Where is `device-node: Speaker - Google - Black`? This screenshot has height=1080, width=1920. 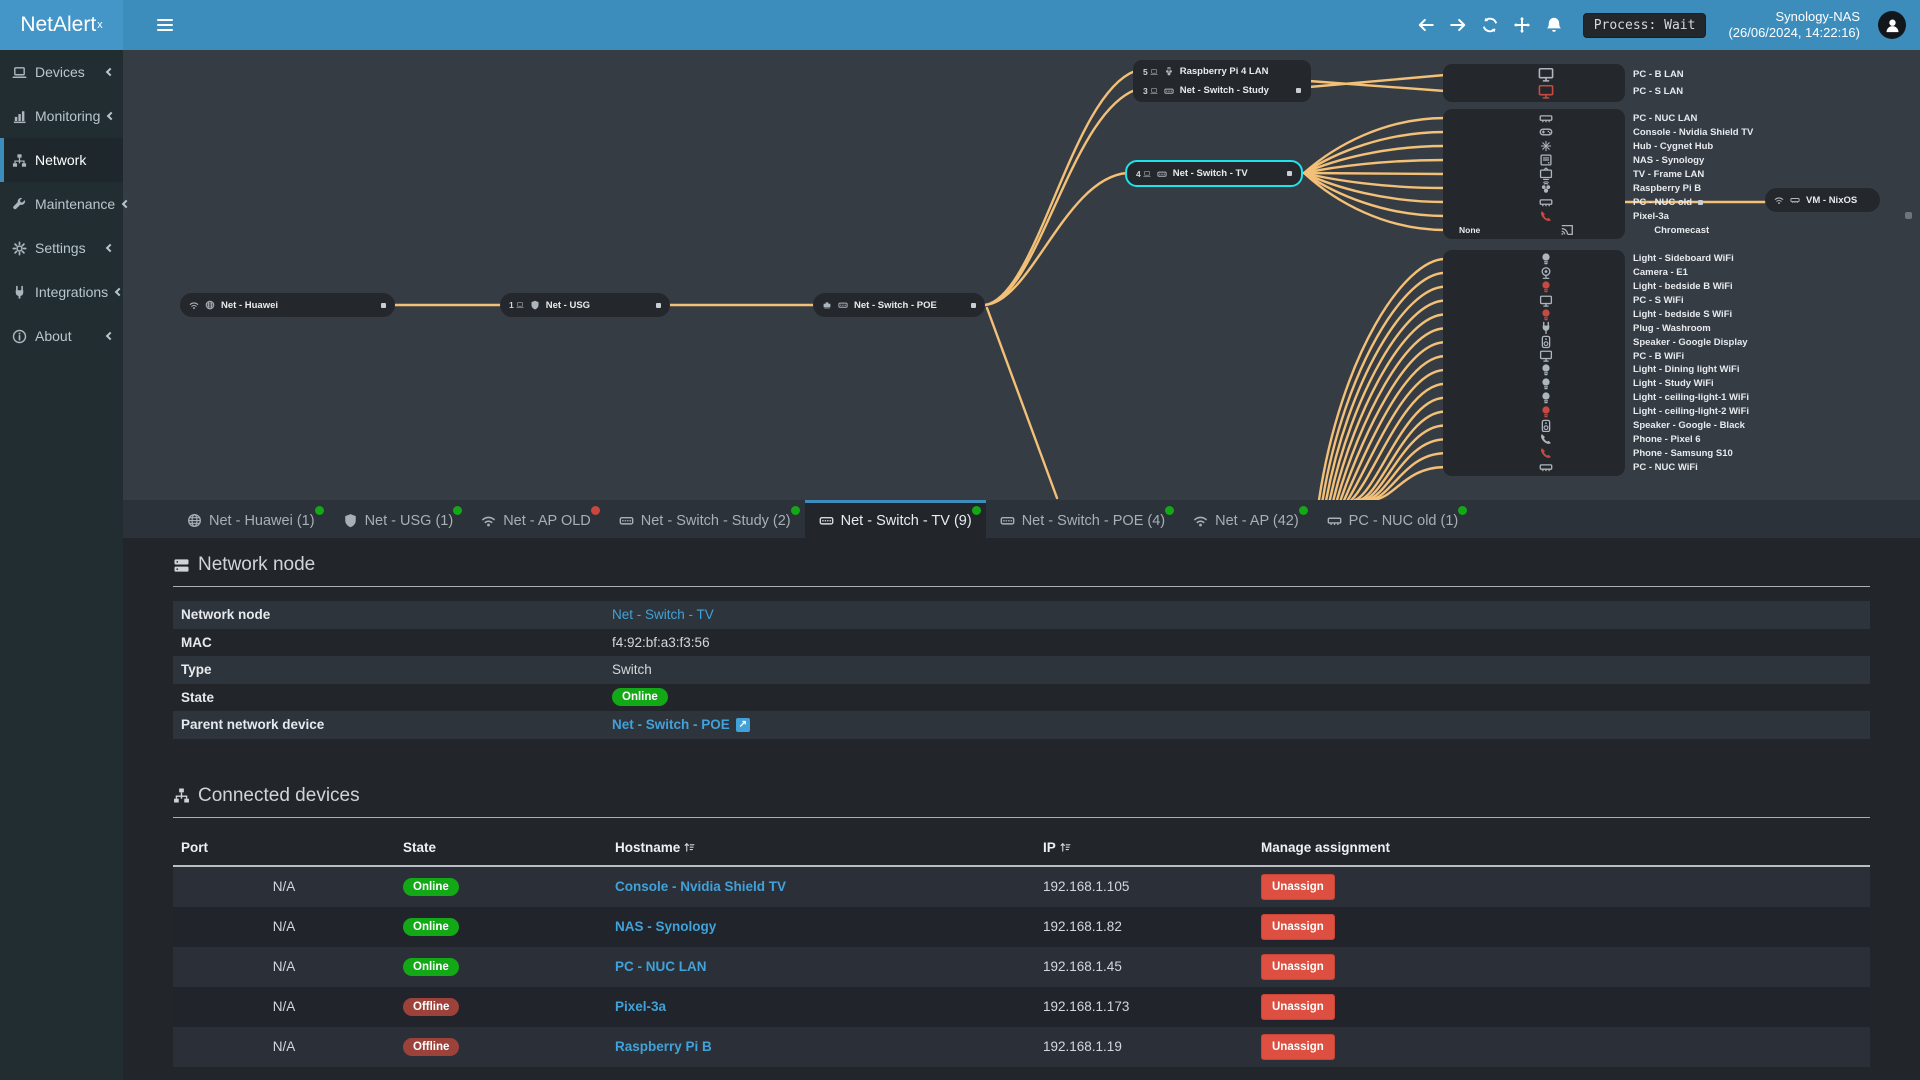 device-node: Speaker - Google - Black is located at coordinates (1594, 426).